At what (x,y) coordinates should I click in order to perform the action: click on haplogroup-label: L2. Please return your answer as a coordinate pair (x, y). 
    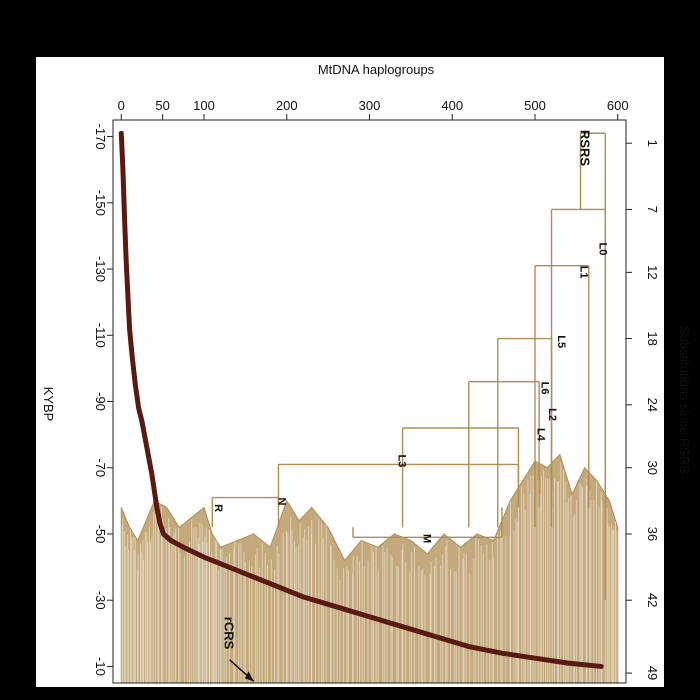
    Looking at the image, I should click on (552, 414).